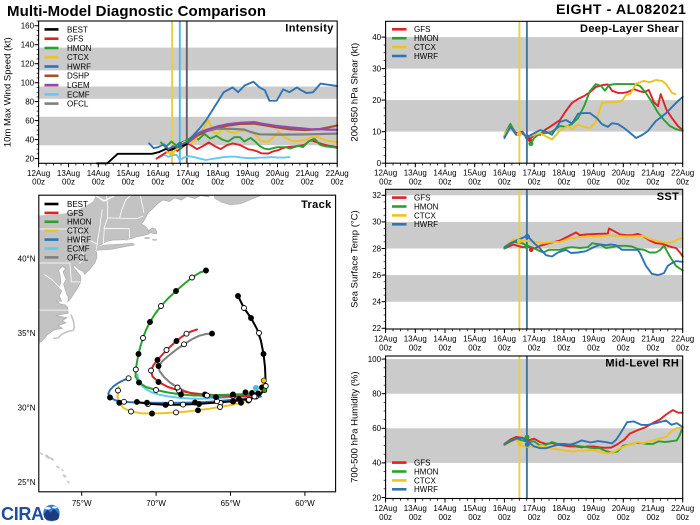 The width and height of the screenshot is (700, 525). Describe the element at coordinates (316, 205) in the screenshot. I see `svg-text: Track` at that location.